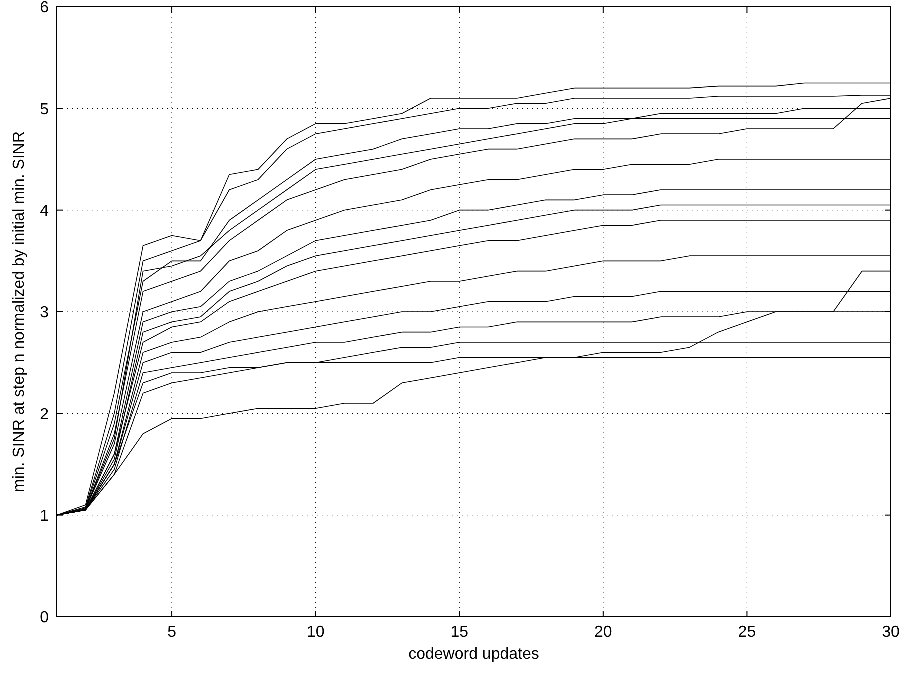  Describe the element at coordinates (45, 516) in the screenshot. I see `y-tick-label: 1` at that location.